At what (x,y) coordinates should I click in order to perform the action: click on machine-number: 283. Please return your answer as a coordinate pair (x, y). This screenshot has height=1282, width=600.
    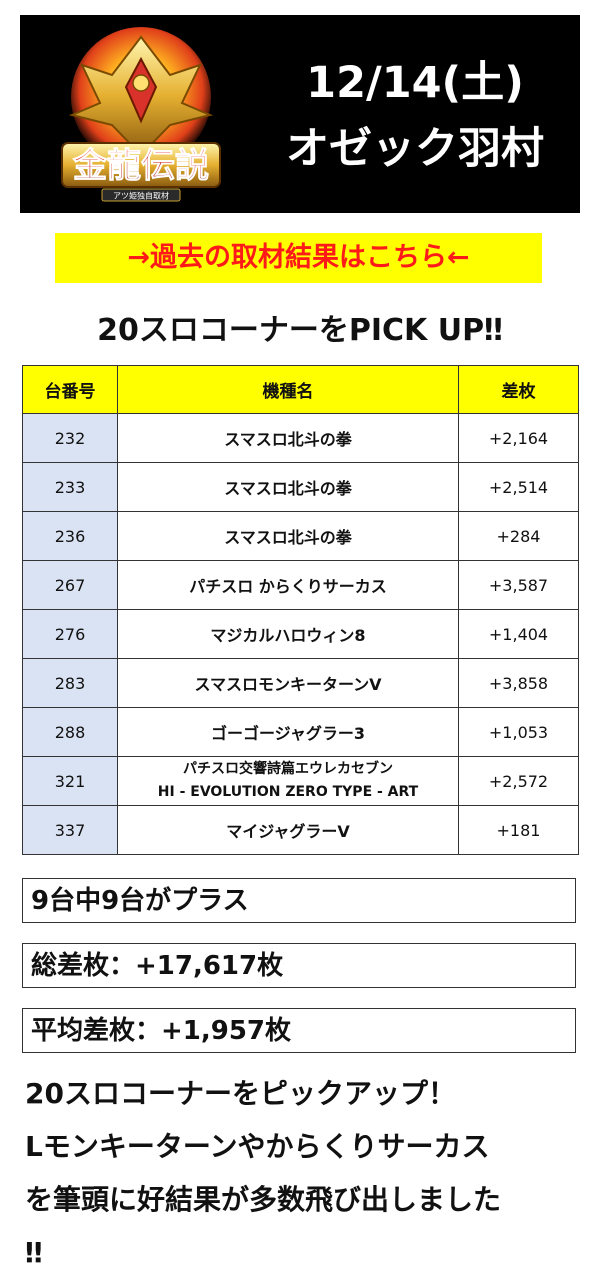
    Looking at the image, I should click on (70, 683).